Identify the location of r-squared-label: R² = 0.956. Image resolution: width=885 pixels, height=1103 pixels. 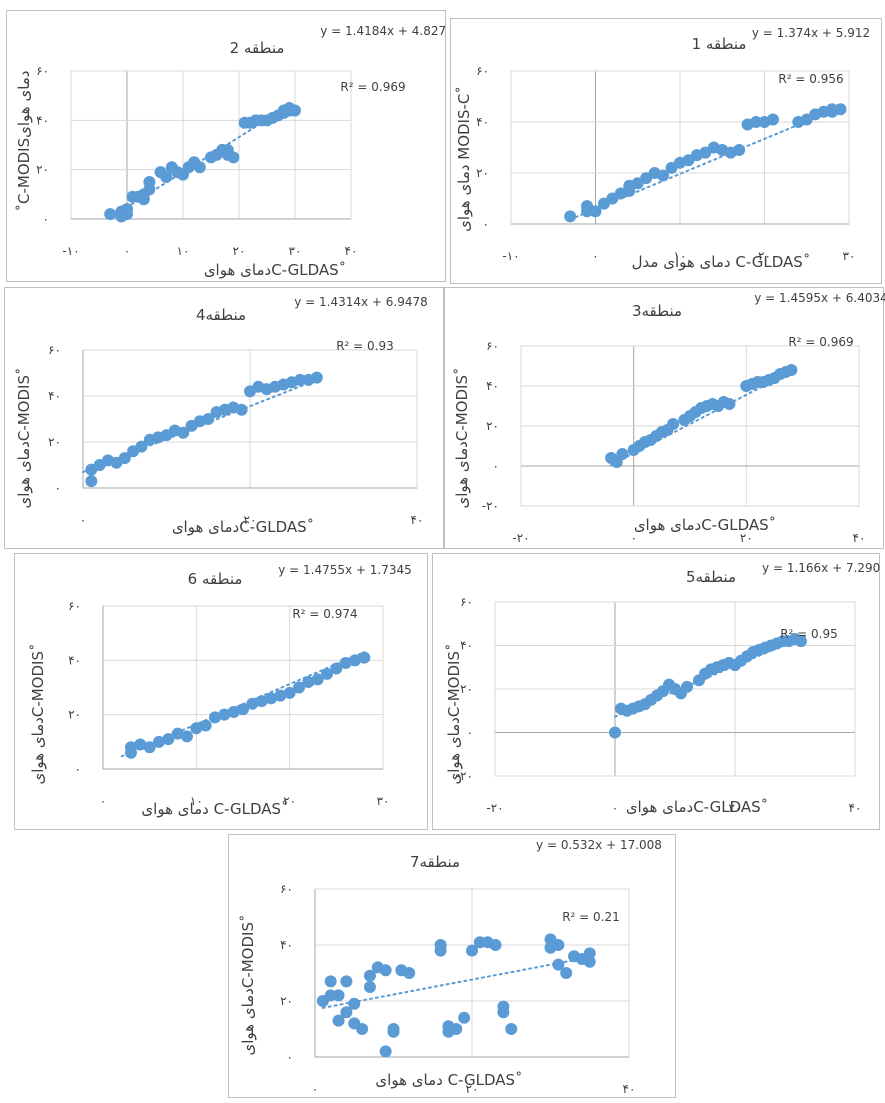
(810, 79).